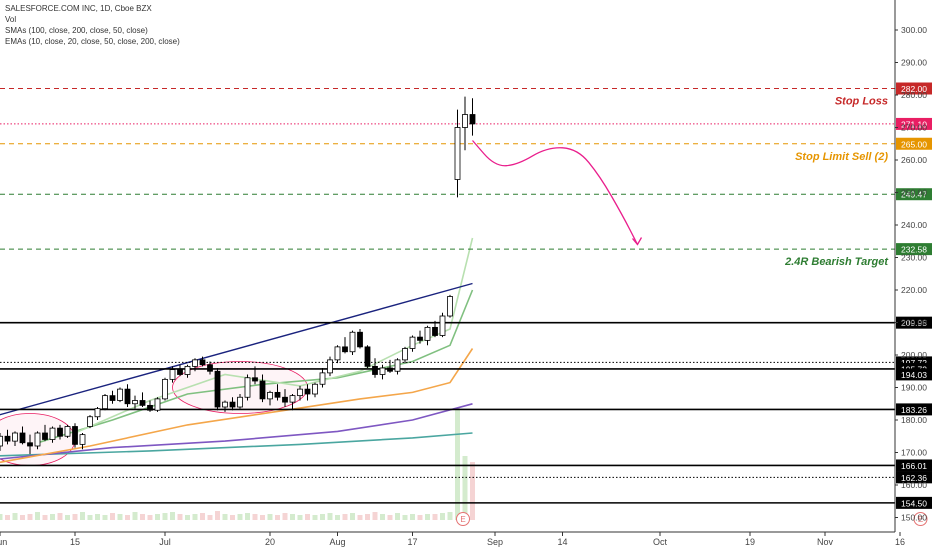 This screenshot has height=550, width=932. I want to click on time-axis-label: 14, so click(562, 542).